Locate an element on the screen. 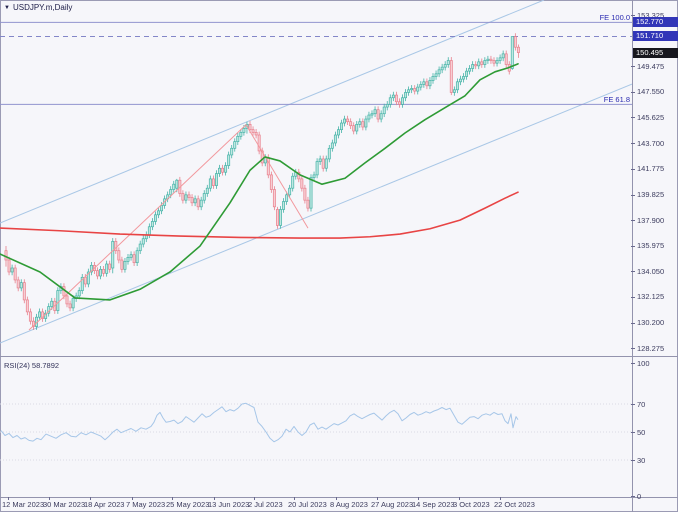 This screenshot has height=512, width=678. chart-symbol-title: ▼ USDJPY.m,Daily is located at coordinates (38, 7).